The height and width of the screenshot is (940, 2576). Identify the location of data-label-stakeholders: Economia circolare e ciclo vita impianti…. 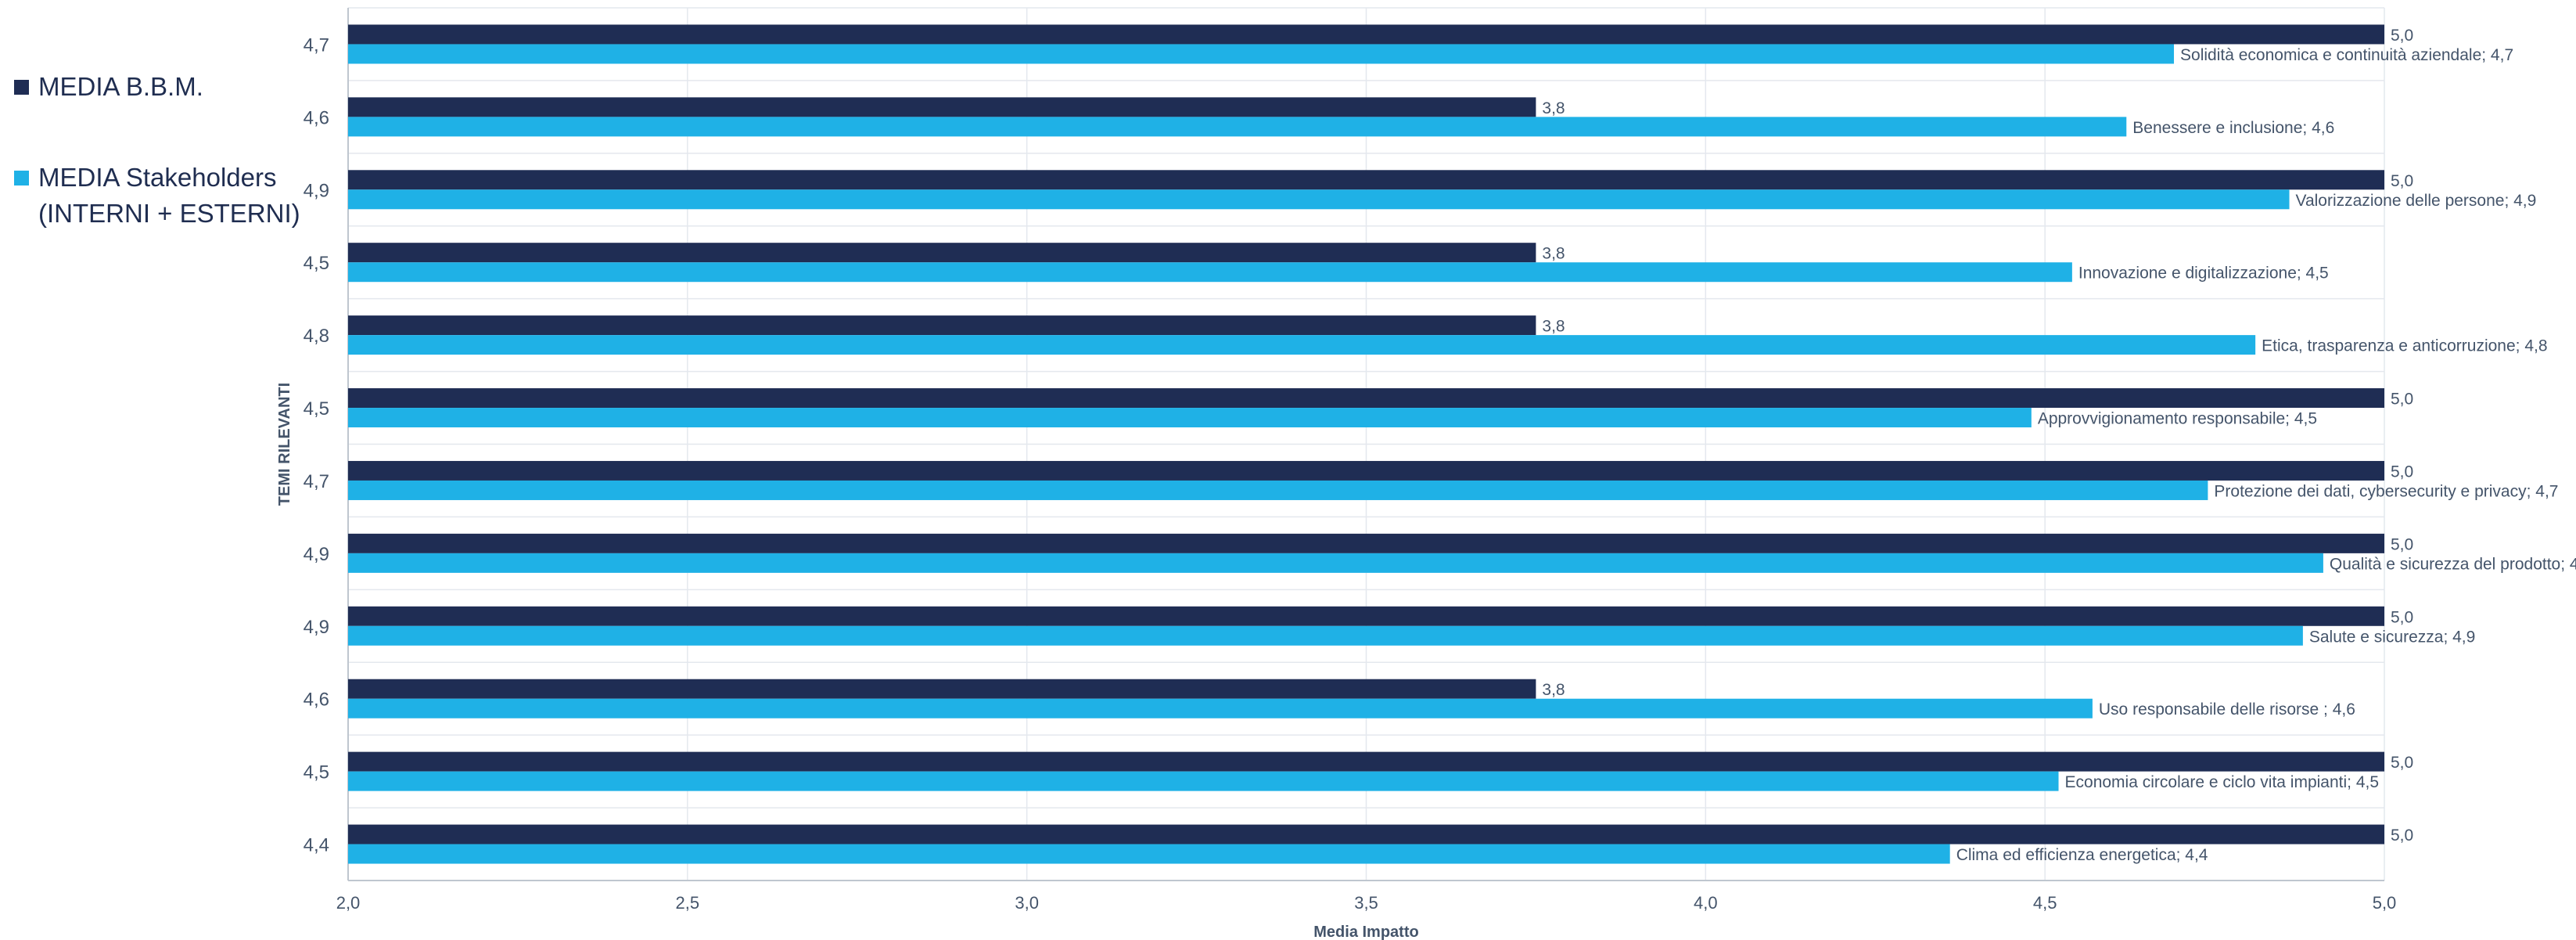
(2222, 782).